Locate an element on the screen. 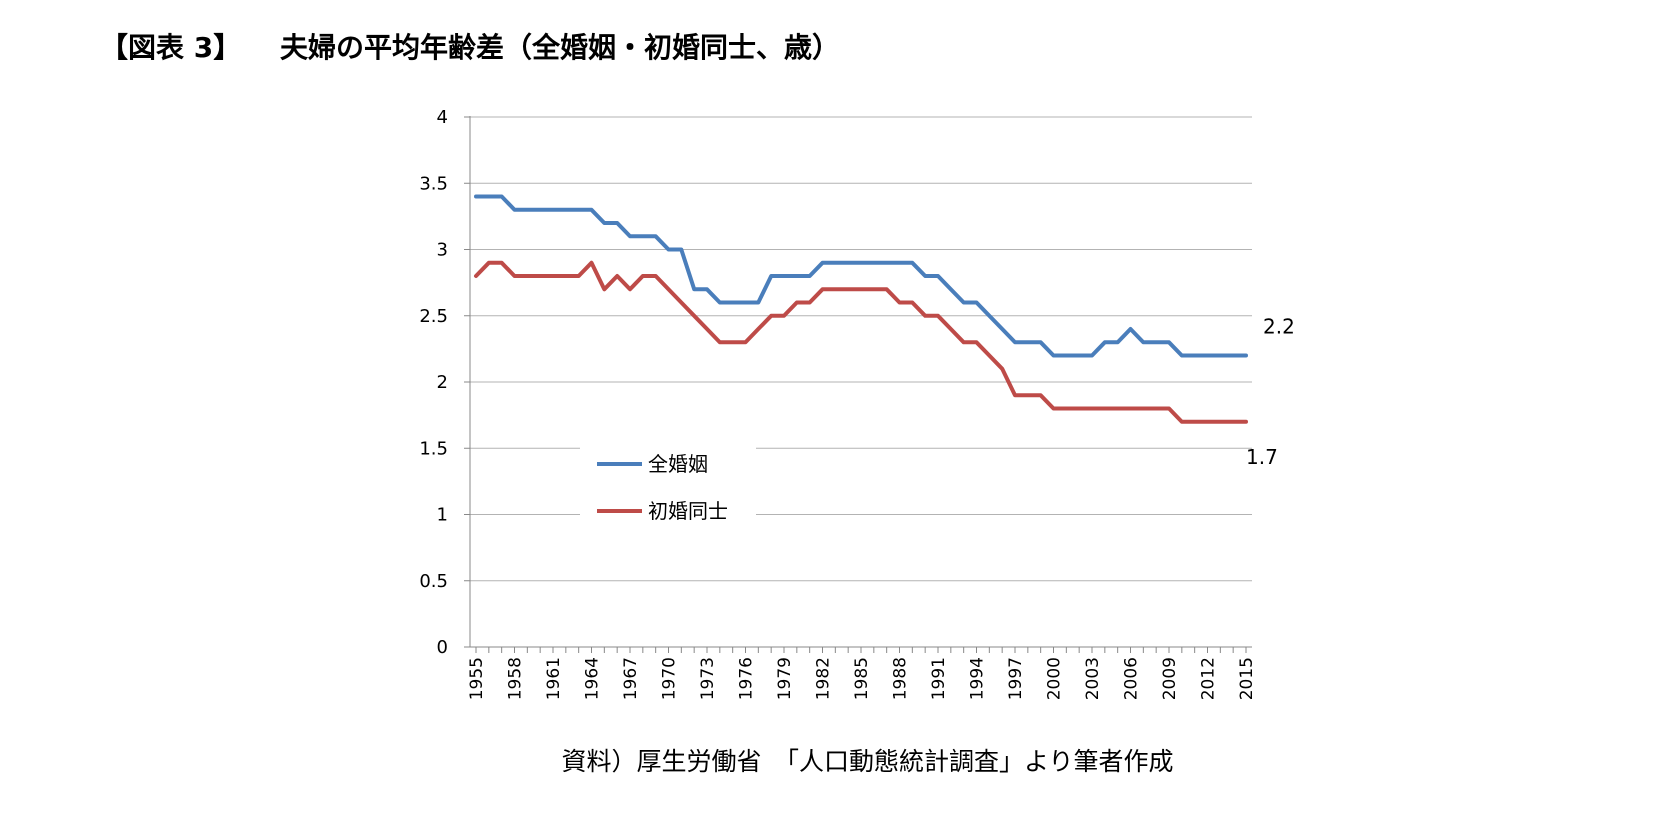  x-tick-label: 1988 is located at coordinates (901, 678).